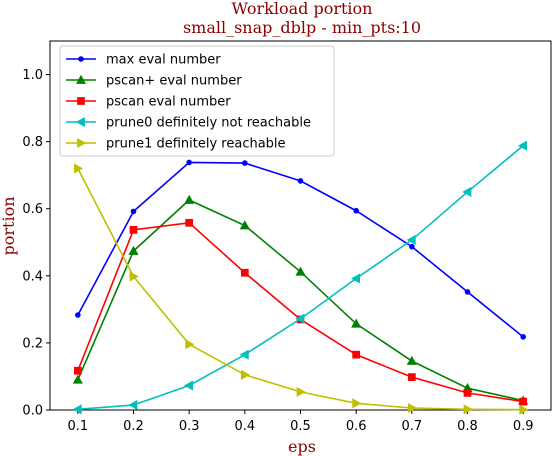 The image size is (553, 456). Describe the element at coordinates (208, 123) in the screenshot. I see `legend-label: prune0 definitely not reachable` at that location.